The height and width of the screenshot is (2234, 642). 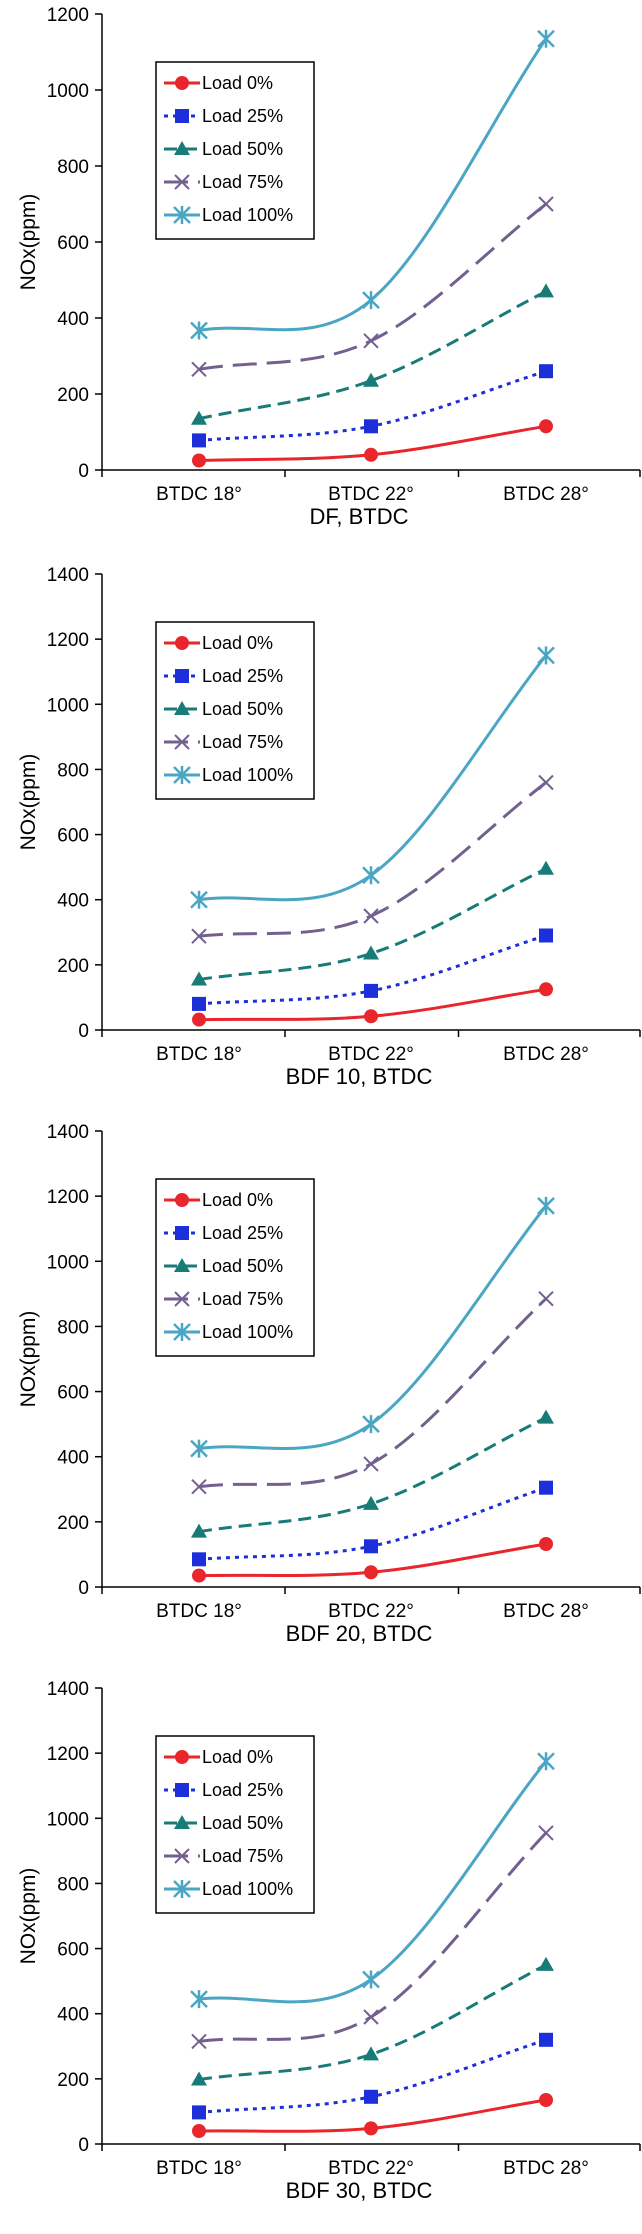 What do you see at coordinates (359, 516) in the screenshot?
I see `x-axis-title: DF, BTDC` at bounding box center [359, 516].